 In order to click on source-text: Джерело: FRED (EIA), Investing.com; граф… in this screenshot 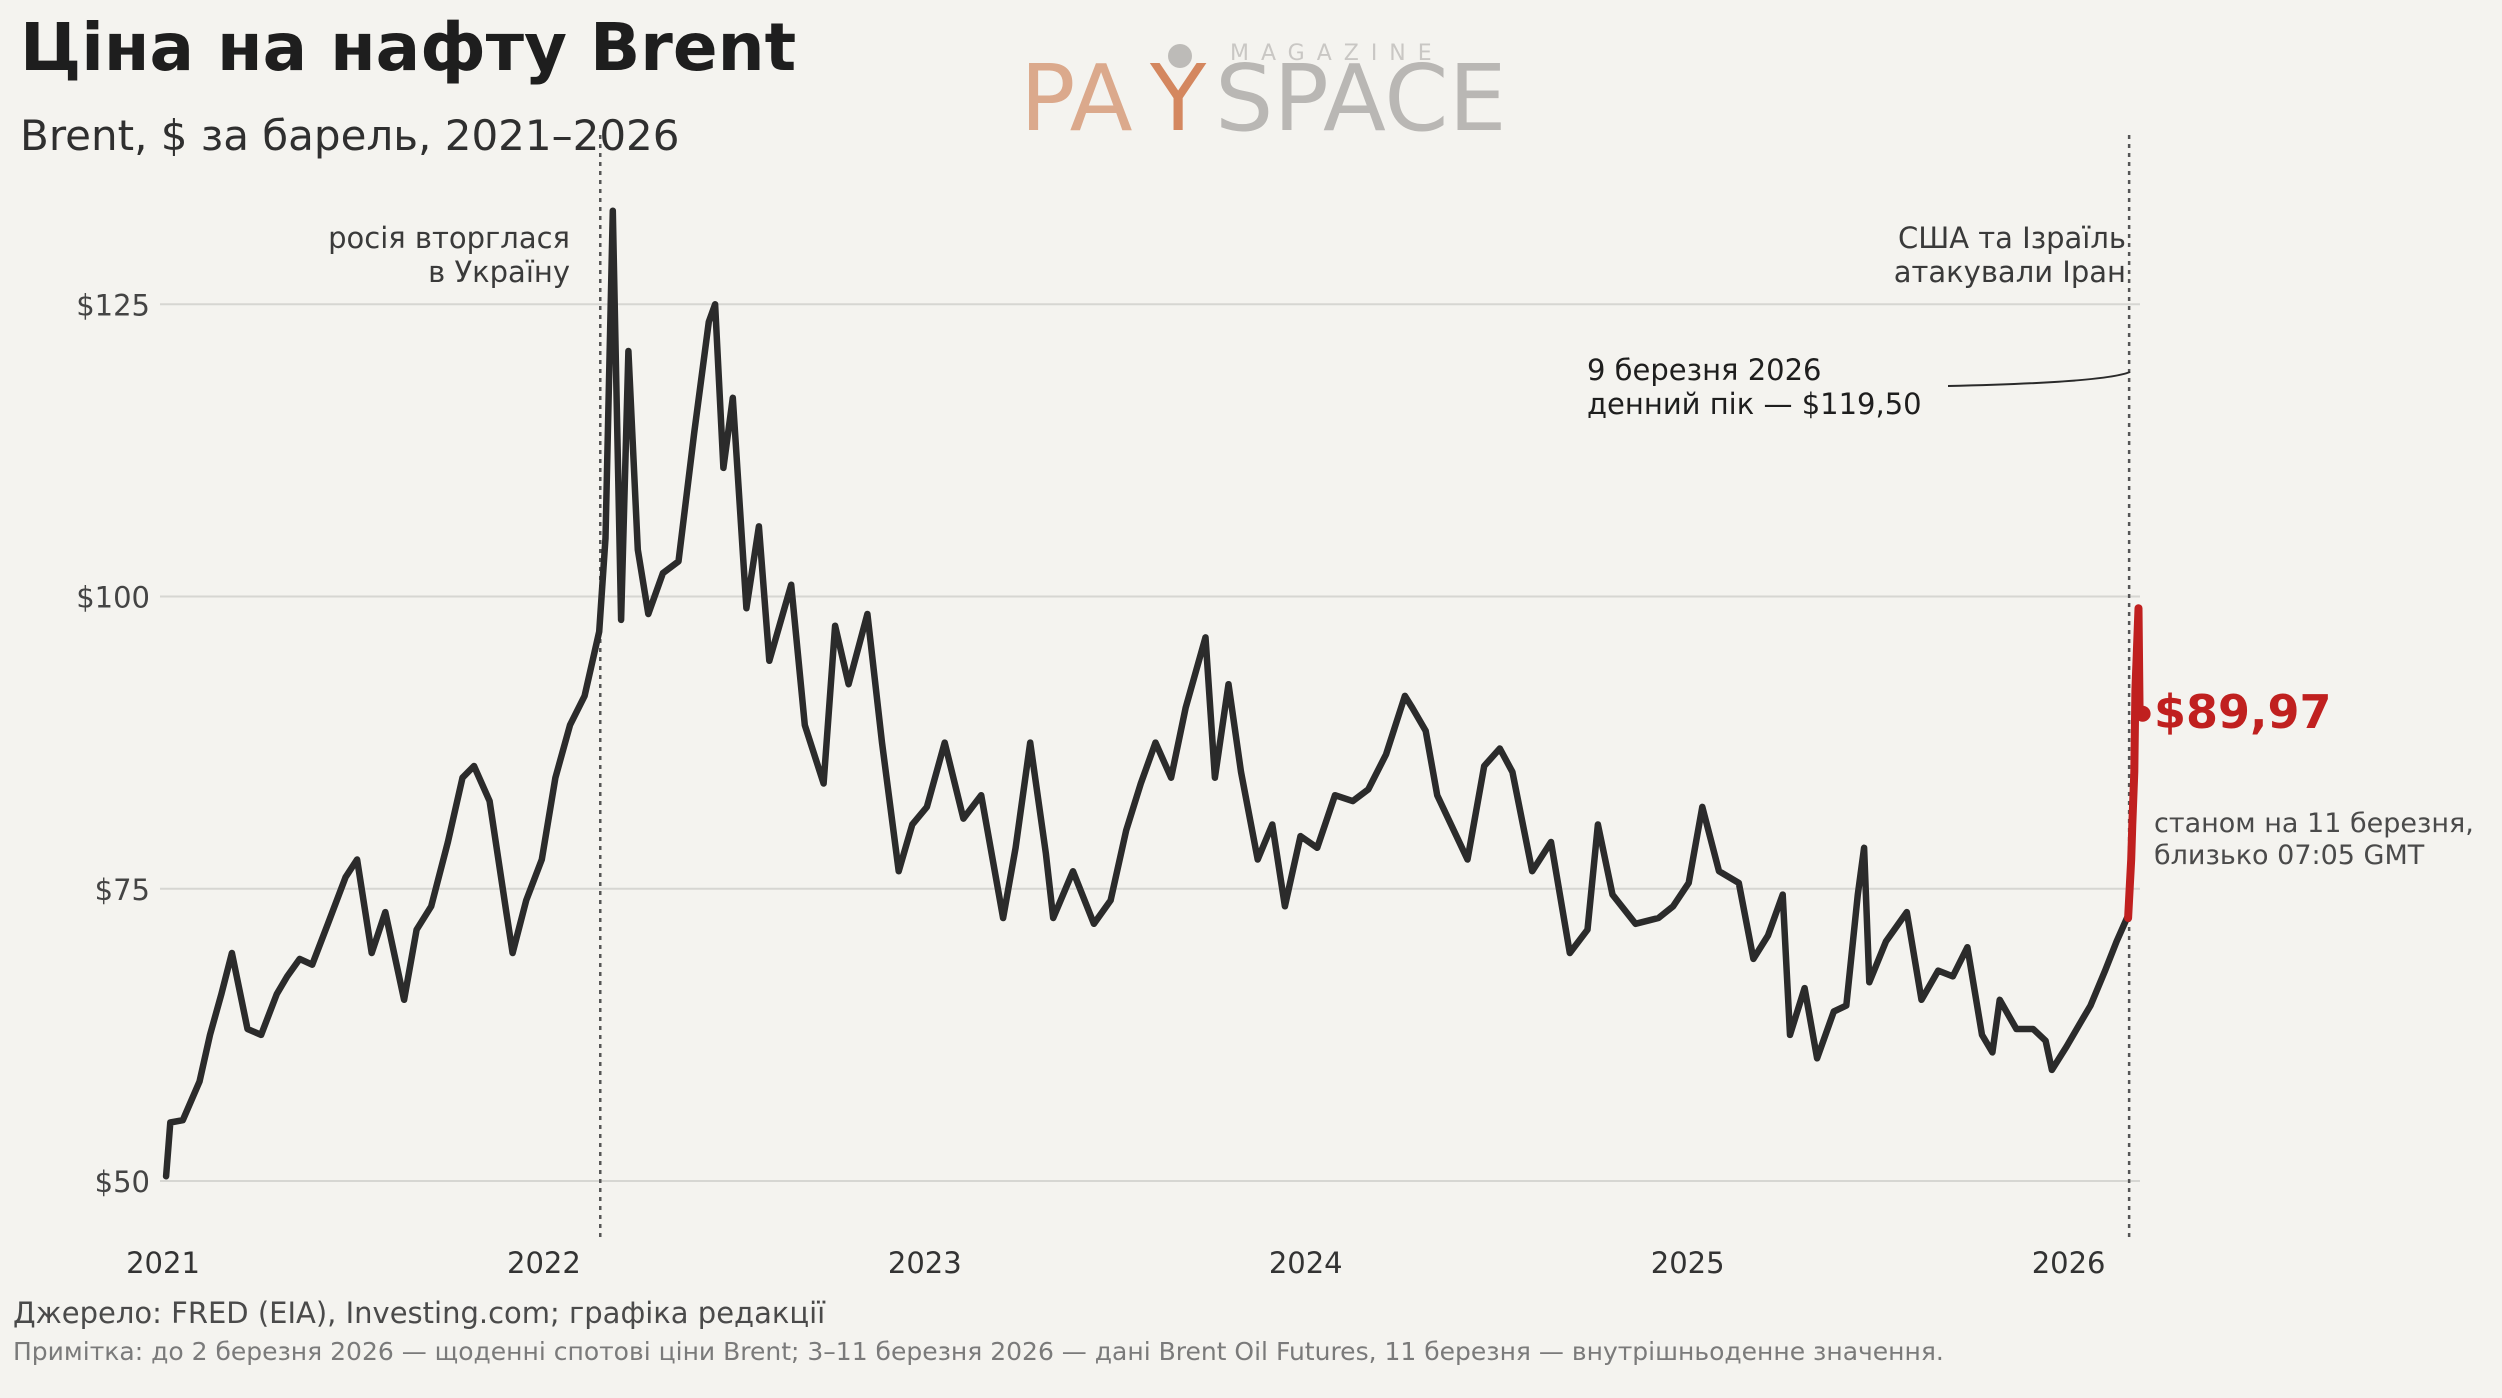, I will do `click(419, 1313)`.